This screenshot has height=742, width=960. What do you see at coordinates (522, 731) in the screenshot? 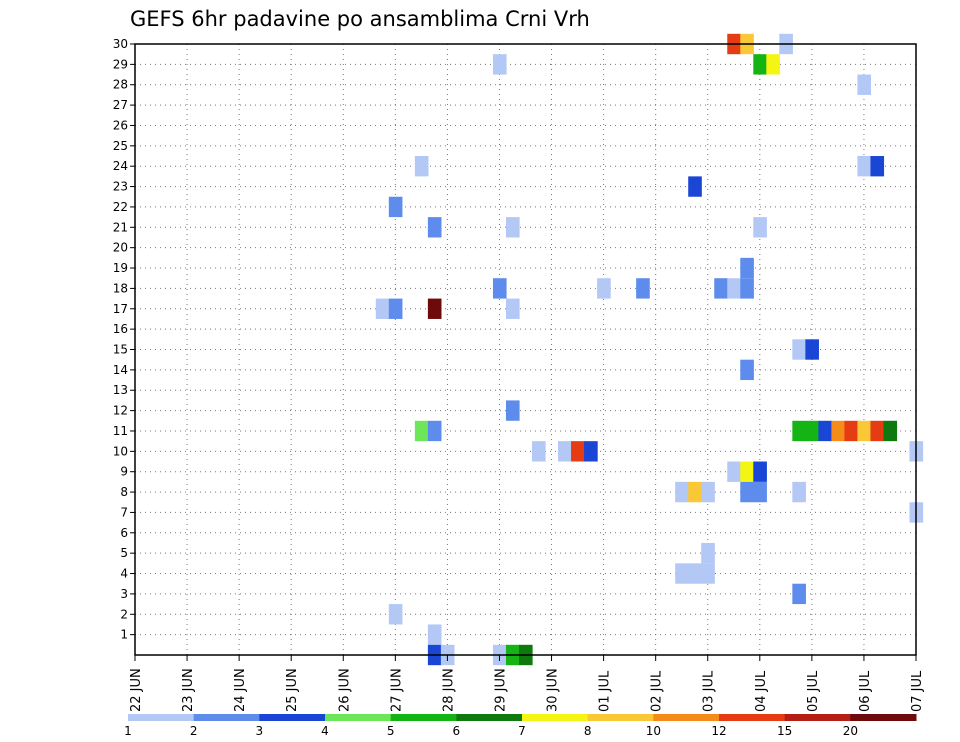
I see `color-bar-label: 7` at bounding box center [522, 731].